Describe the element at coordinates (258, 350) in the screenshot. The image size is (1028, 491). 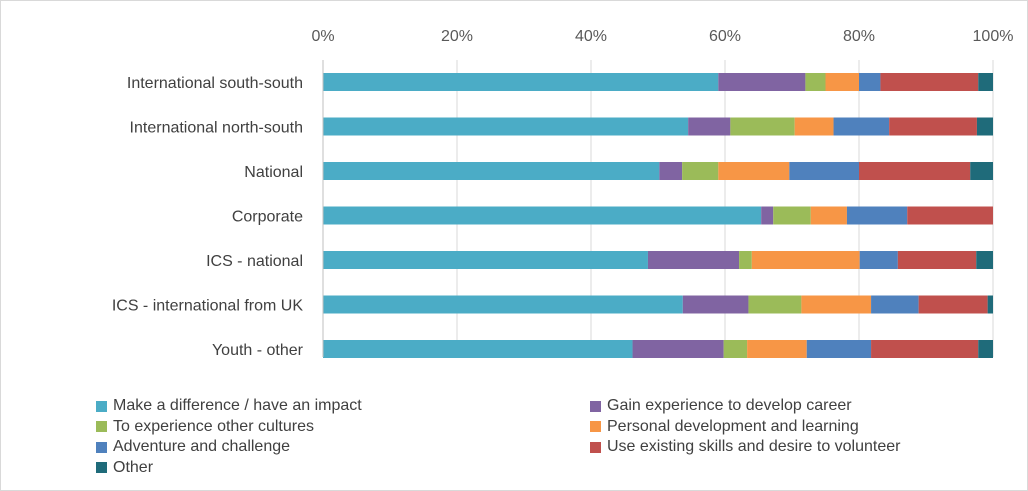
I see `category-label: Youth - other` at that location.